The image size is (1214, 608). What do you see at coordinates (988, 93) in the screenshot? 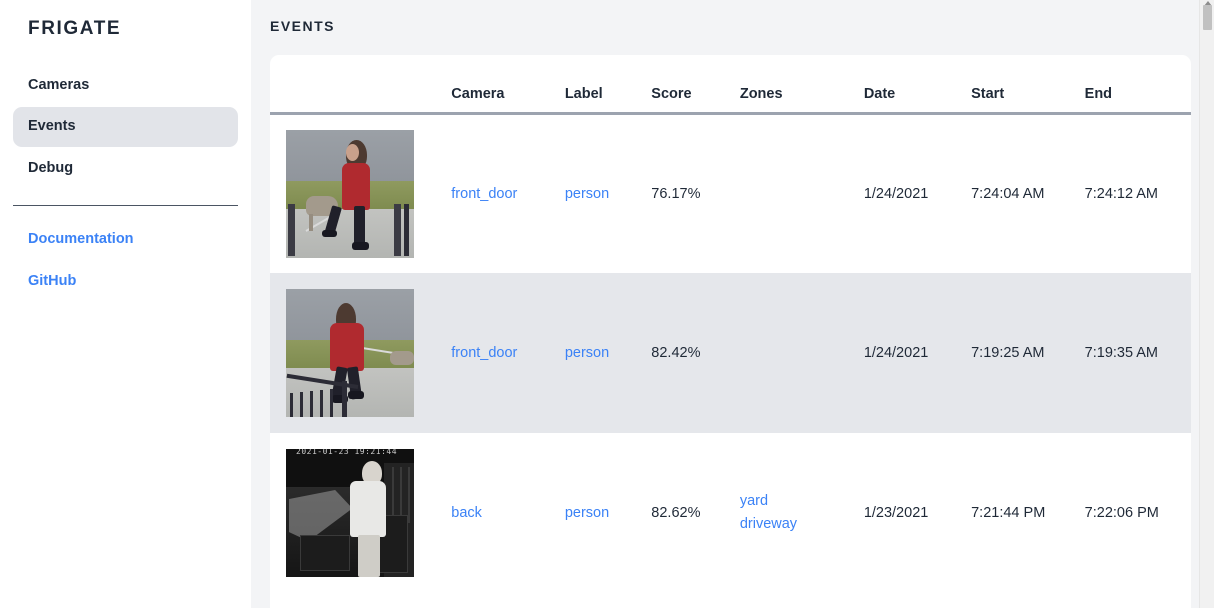
I see `column-header-start: Start` at bounding box center [988, 93].